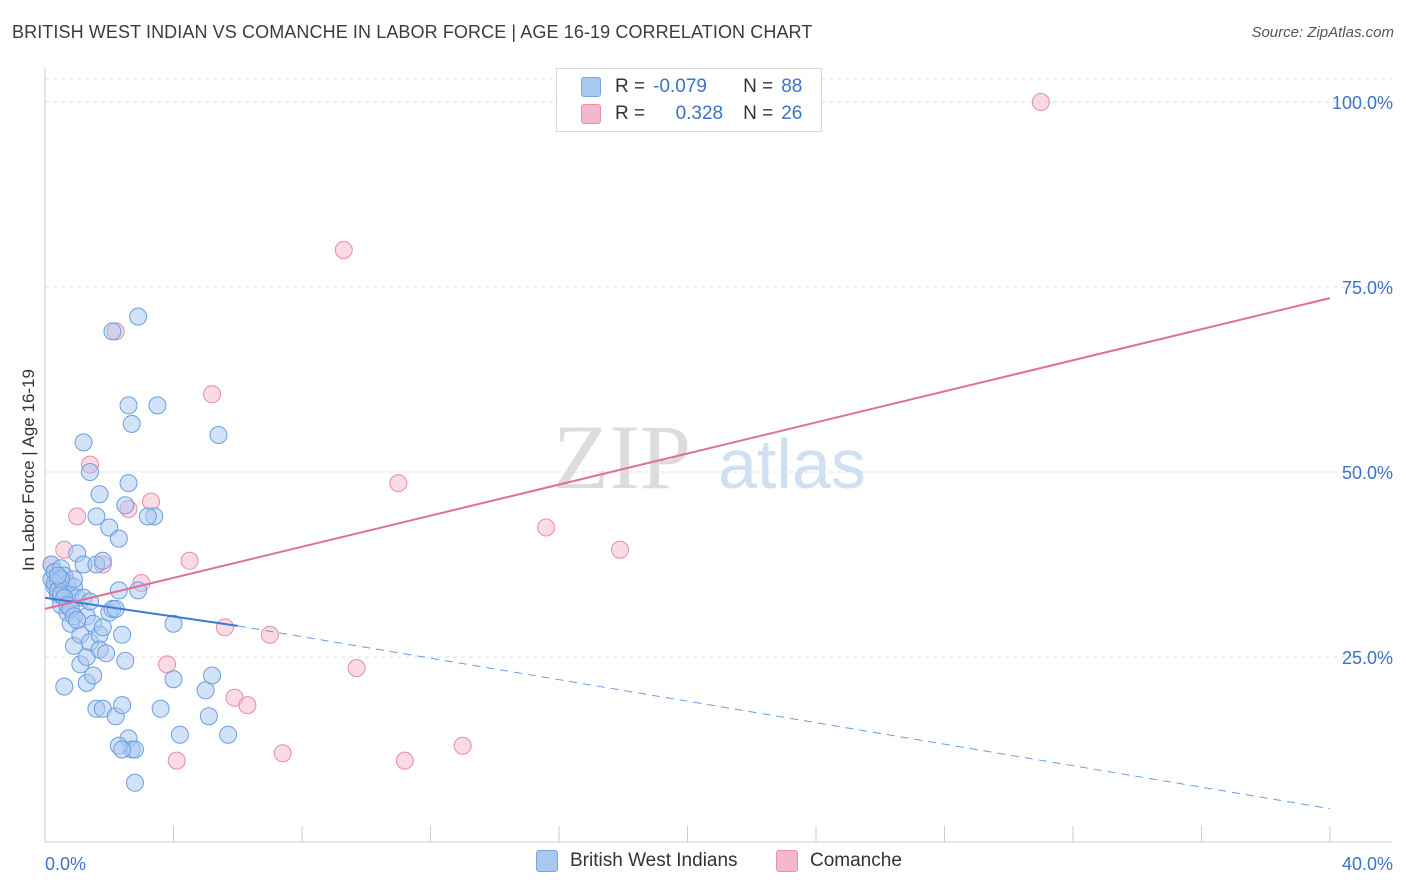  I want to click on r-value: -0.079, so click(680, 86).